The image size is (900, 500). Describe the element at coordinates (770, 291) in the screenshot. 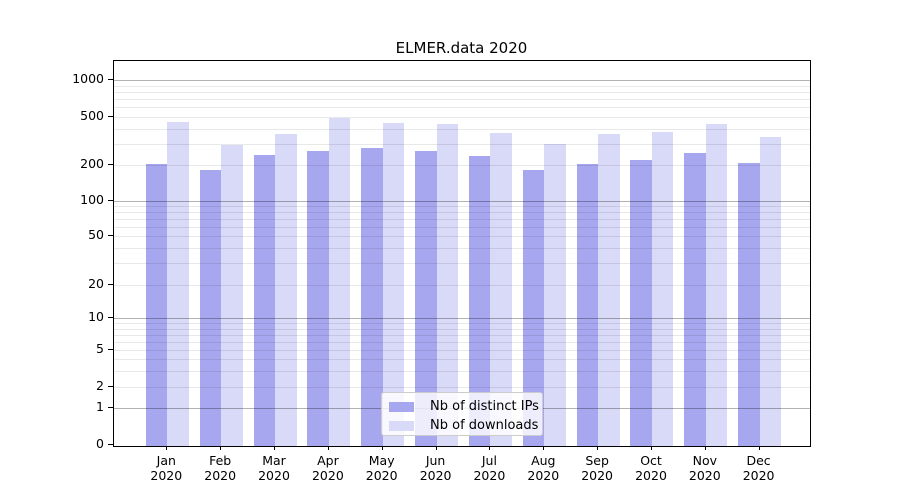

I see `bar-downloads-dec` at that location.